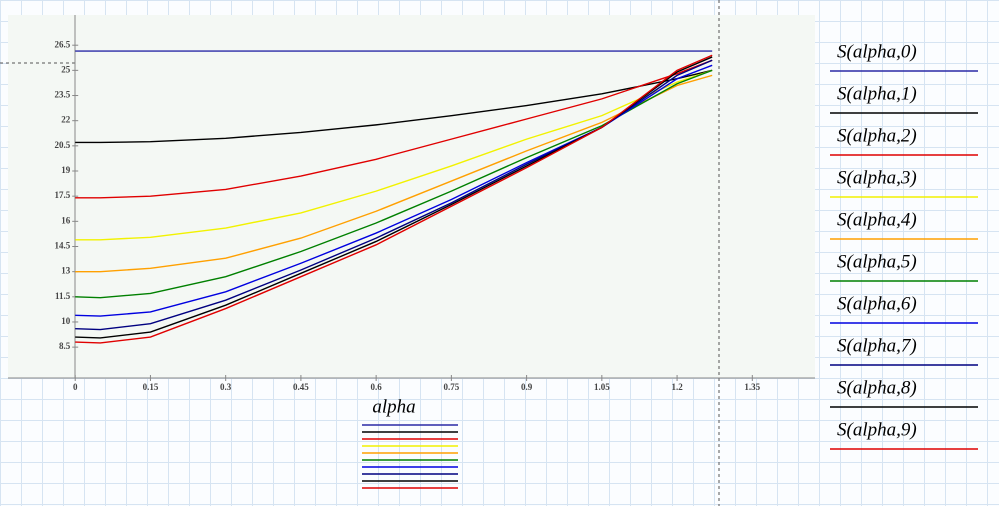 The width and height of the screenshot is (999, 506). What do you see at coordinates (301, 387) in the screenshot?
I see `x-tick-label: 0.45` at bounding box center [301, 387].